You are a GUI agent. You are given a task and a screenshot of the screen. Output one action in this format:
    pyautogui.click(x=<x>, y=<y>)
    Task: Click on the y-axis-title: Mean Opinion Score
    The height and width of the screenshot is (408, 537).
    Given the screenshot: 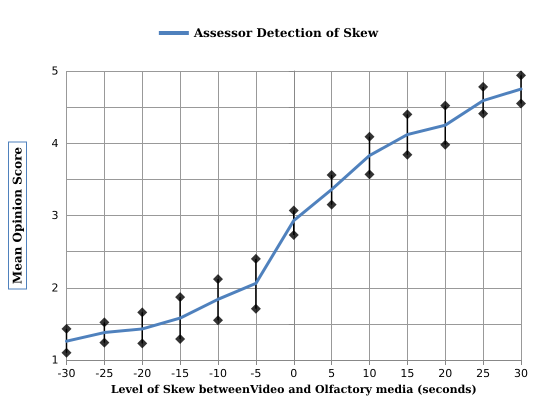 What is the action you would take?
    pyautogui.click(x=17, y=215)
    